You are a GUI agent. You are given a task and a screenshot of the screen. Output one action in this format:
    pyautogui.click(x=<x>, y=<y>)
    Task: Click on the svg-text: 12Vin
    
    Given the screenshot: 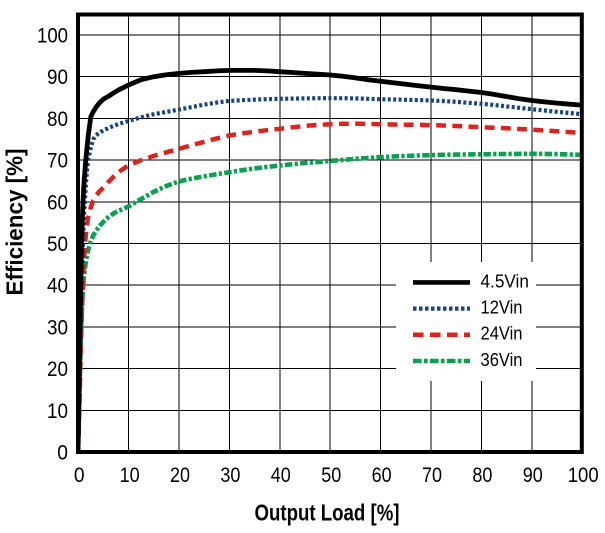 What is the action you would take?
    pyautogui.click(x=502, y=308)
    